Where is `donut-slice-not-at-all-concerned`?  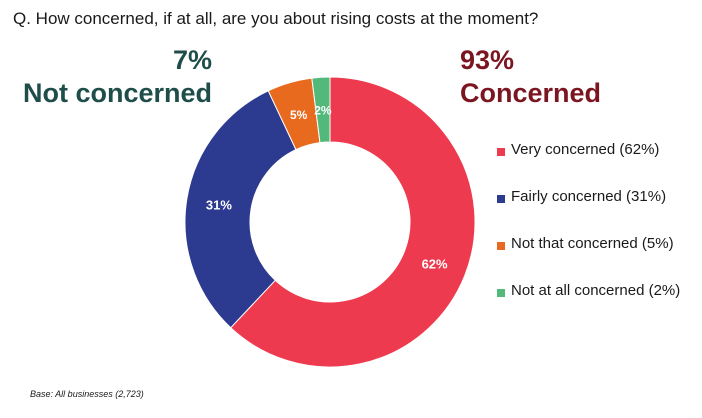
donut-slice-not-at-all-concerned is located at coordinates (321, 110).